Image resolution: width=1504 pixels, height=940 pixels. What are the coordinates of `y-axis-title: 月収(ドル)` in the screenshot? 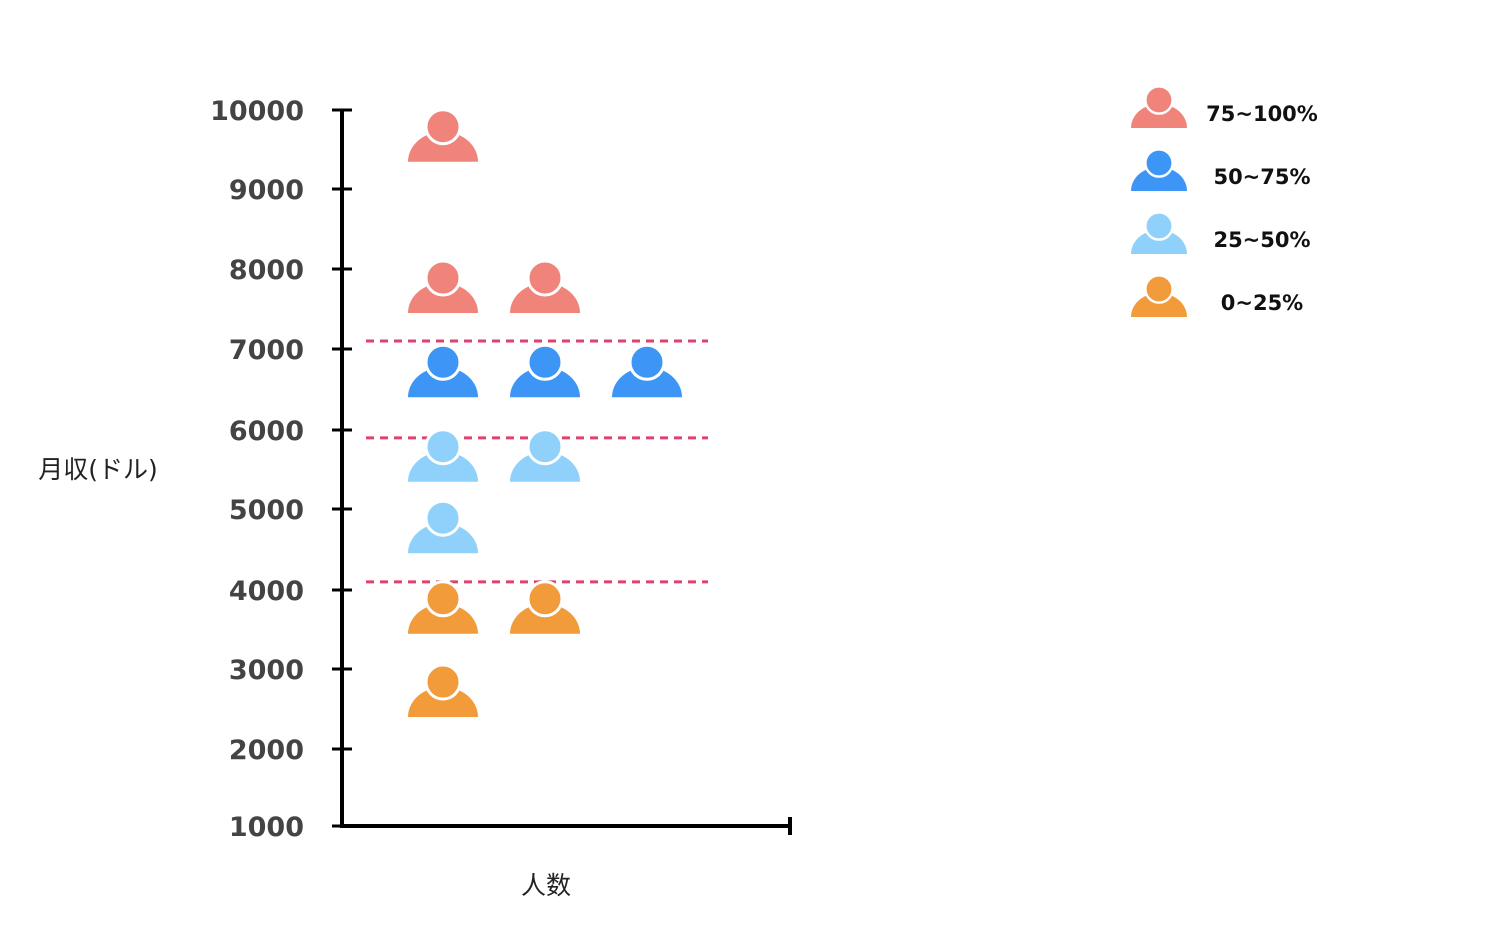 It's located at (98, 469).